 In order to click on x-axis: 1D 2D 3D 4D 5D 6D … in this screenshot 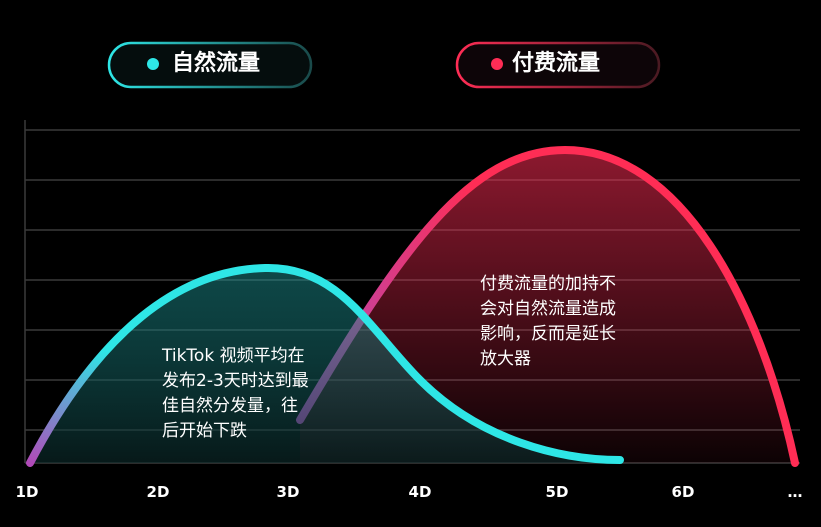, I will do `click(409, 492)`.